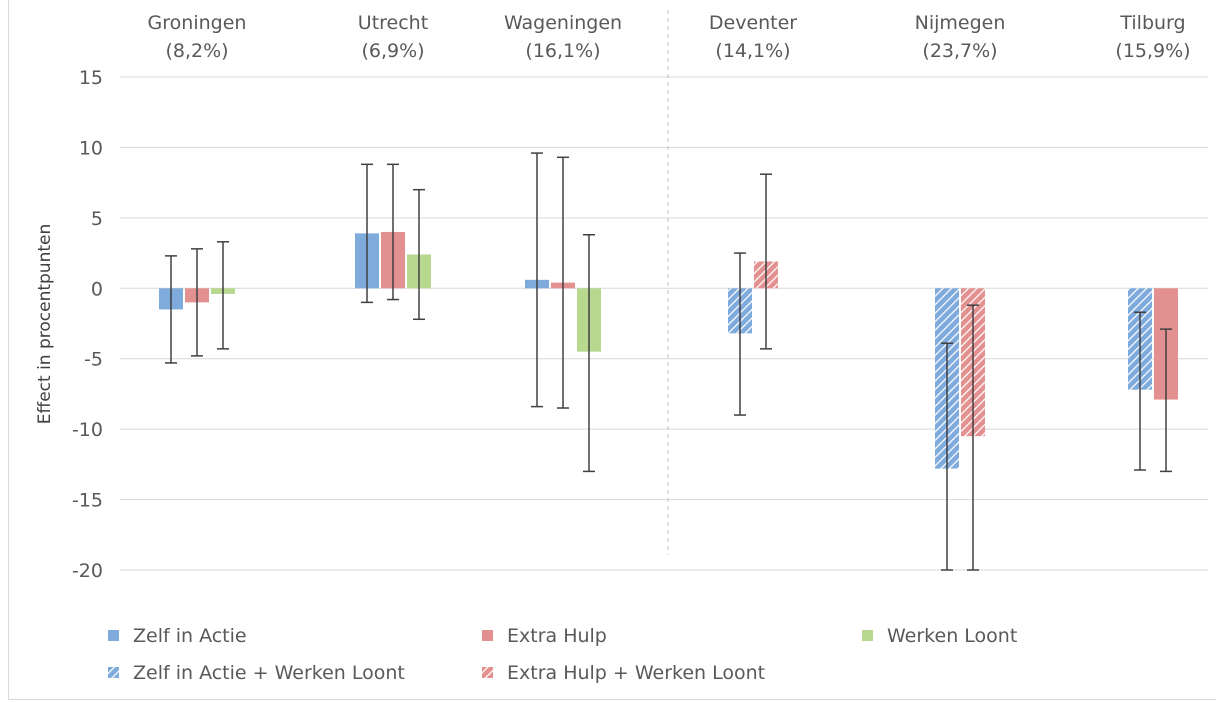 The image size is (1218, 702). Describe the element at coordinates (487, 635) in the screenshot. I see `legend-swatch-extra-hulp` at that location.